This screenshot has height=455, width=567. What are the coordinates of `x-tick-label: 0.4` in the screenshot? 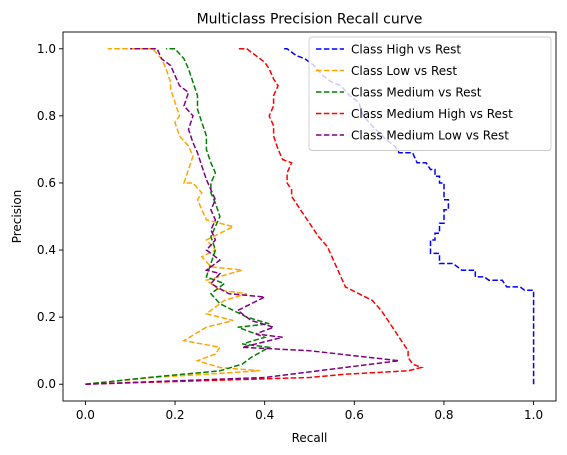 It's located at (264, 415).